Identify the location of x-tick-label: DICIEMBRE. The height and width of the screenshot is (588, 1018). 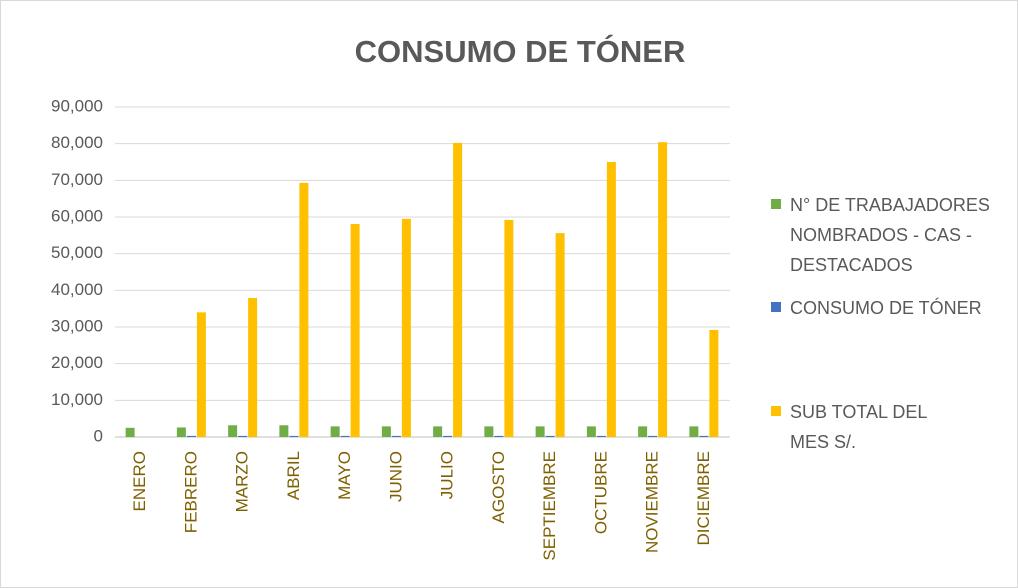
(703, 498).